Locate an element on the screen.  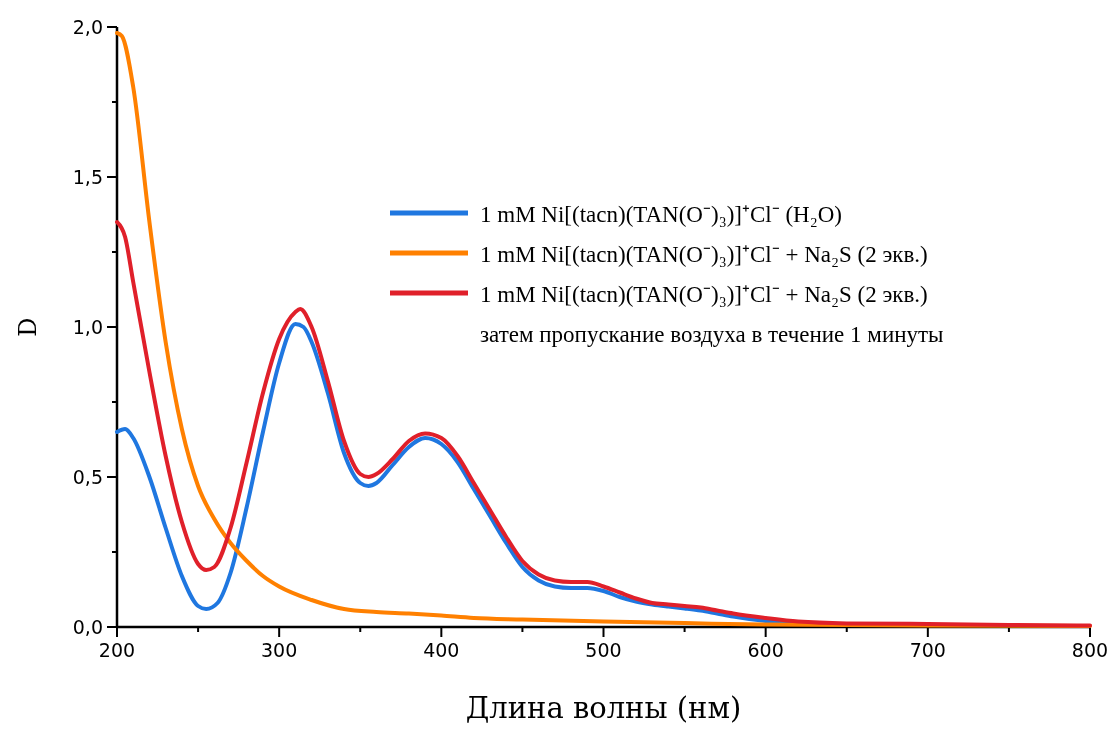
x-tick-label: 700 is located at coordinates (927, 650).